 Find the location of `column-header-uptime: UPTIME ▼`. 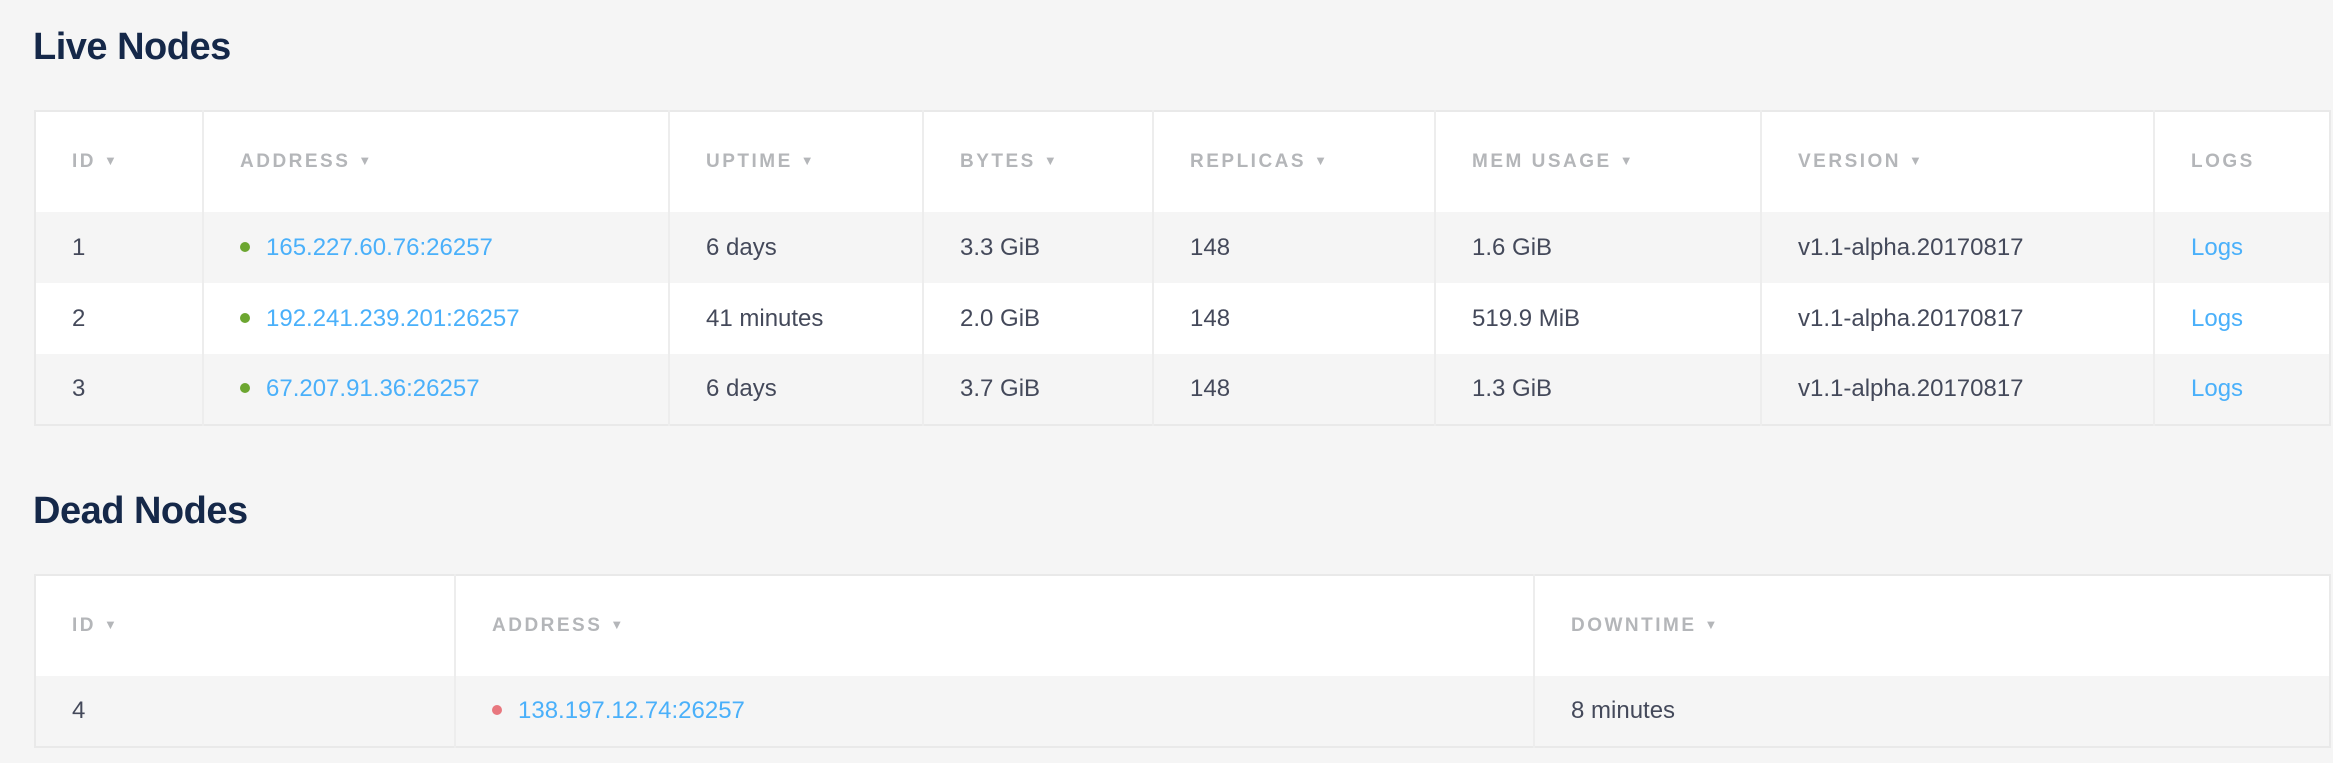

column-header-uptime: UPTIME ▼ is located at coordinates (796, 161).